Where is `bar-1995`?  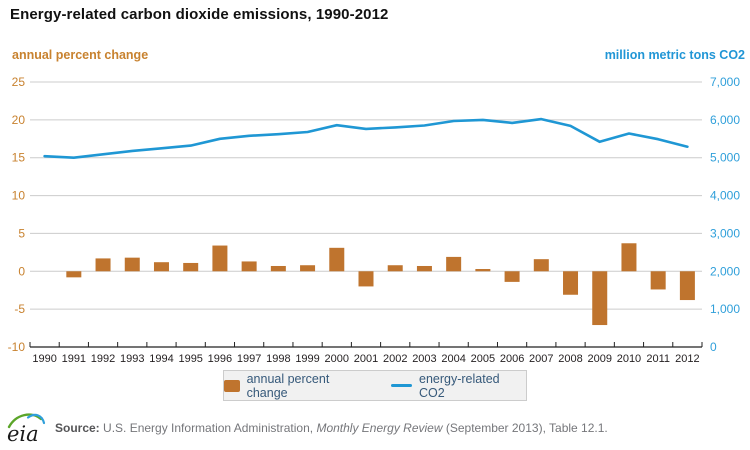
bar-1995 is located at coordinates (191, 267).